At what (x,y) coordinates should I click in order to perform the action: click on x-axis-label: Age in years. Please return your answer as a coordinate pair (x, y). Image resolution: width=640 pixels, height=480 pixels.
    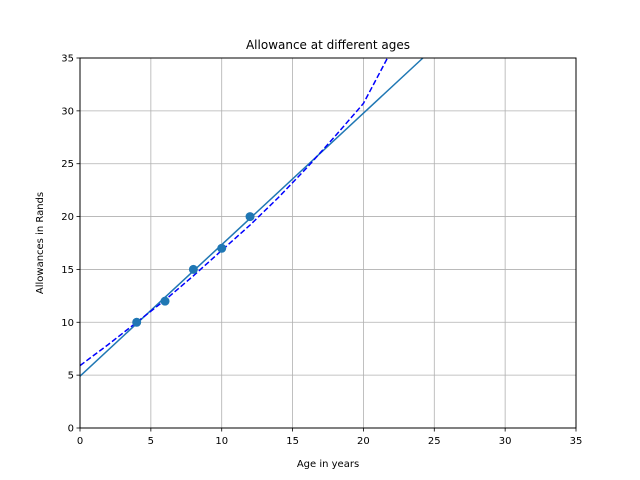
    Looking at the image, I should click on (328, 464).